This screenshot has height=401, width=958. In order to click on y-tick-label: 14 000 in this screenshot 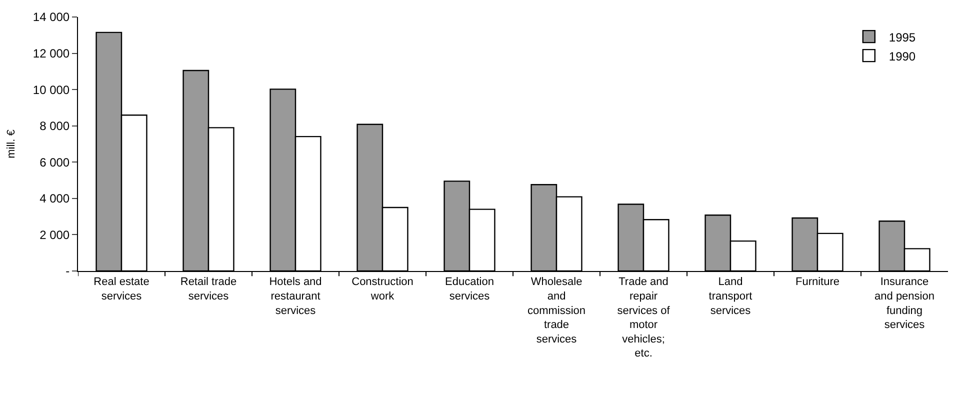, I will do `click(51, 17)`.